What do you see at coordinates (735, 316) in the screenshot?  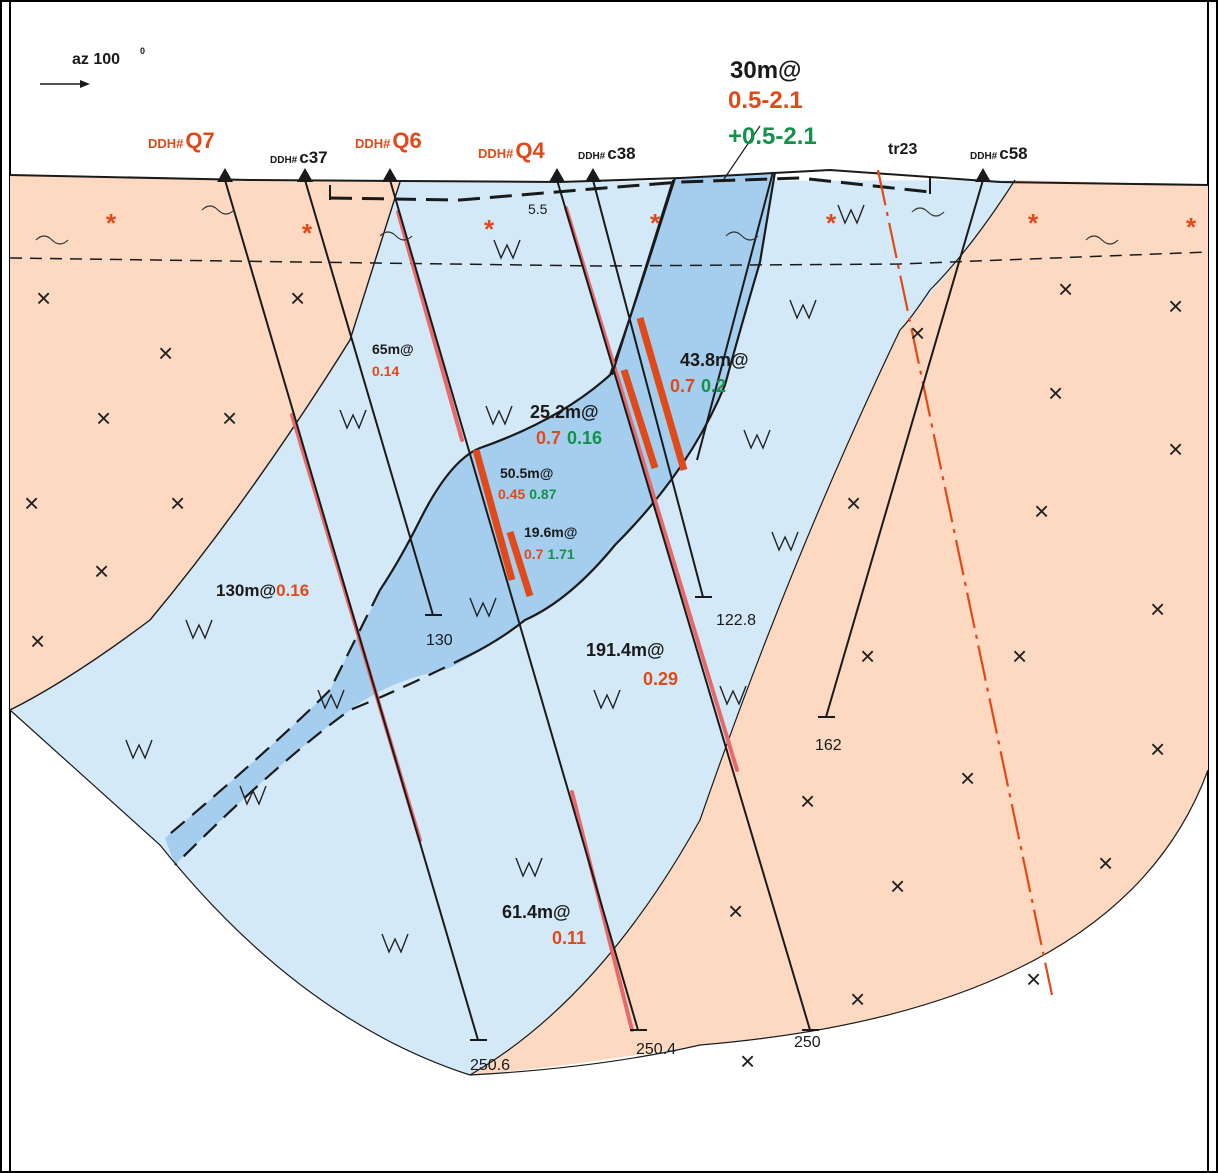 I see `trench-projection-b` at bounding box center [735, 316].